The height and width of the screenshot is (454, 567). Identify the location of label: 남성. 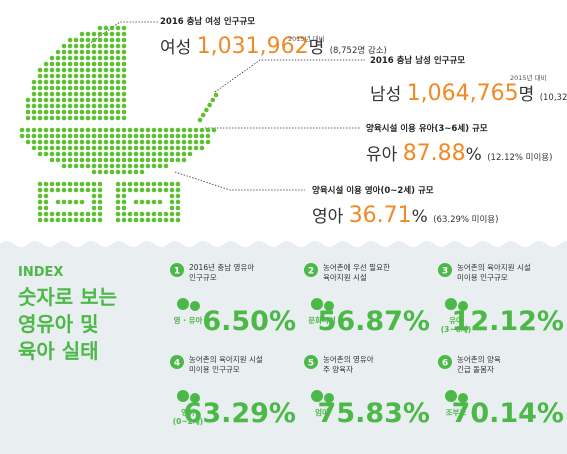
(386, 95).